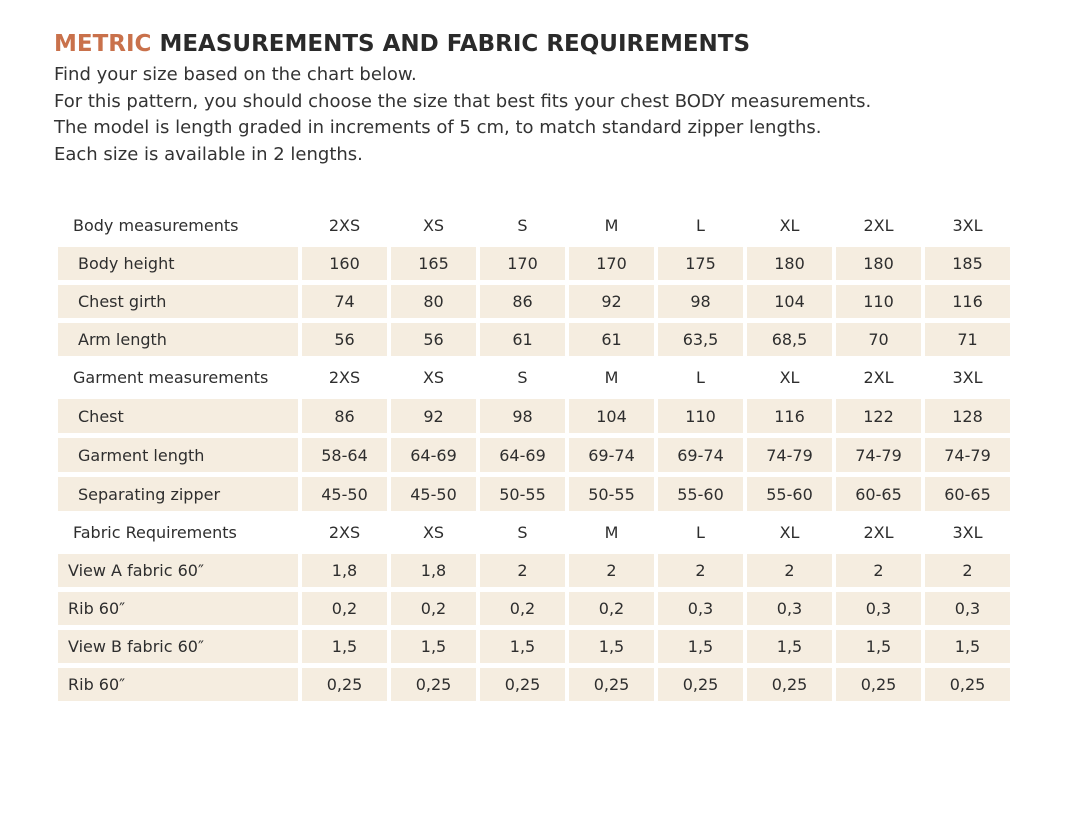 This screenshot has width=1085, height=833. Describe the element at coordinates (171, 377) in the screenshot. I see `section-header-label: Garment measurements` at that location.